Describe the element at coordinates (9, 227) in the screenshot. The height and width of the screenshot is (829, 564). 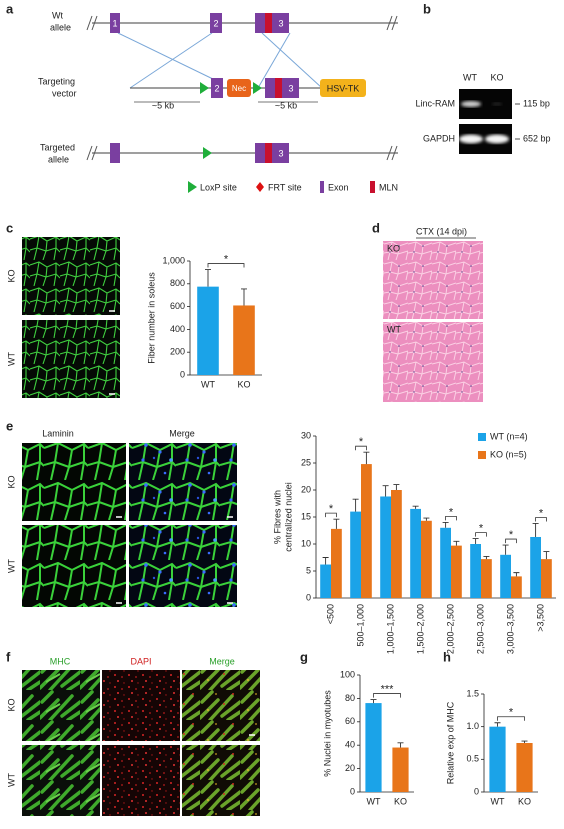
I see `panel-letter: c` at that location.